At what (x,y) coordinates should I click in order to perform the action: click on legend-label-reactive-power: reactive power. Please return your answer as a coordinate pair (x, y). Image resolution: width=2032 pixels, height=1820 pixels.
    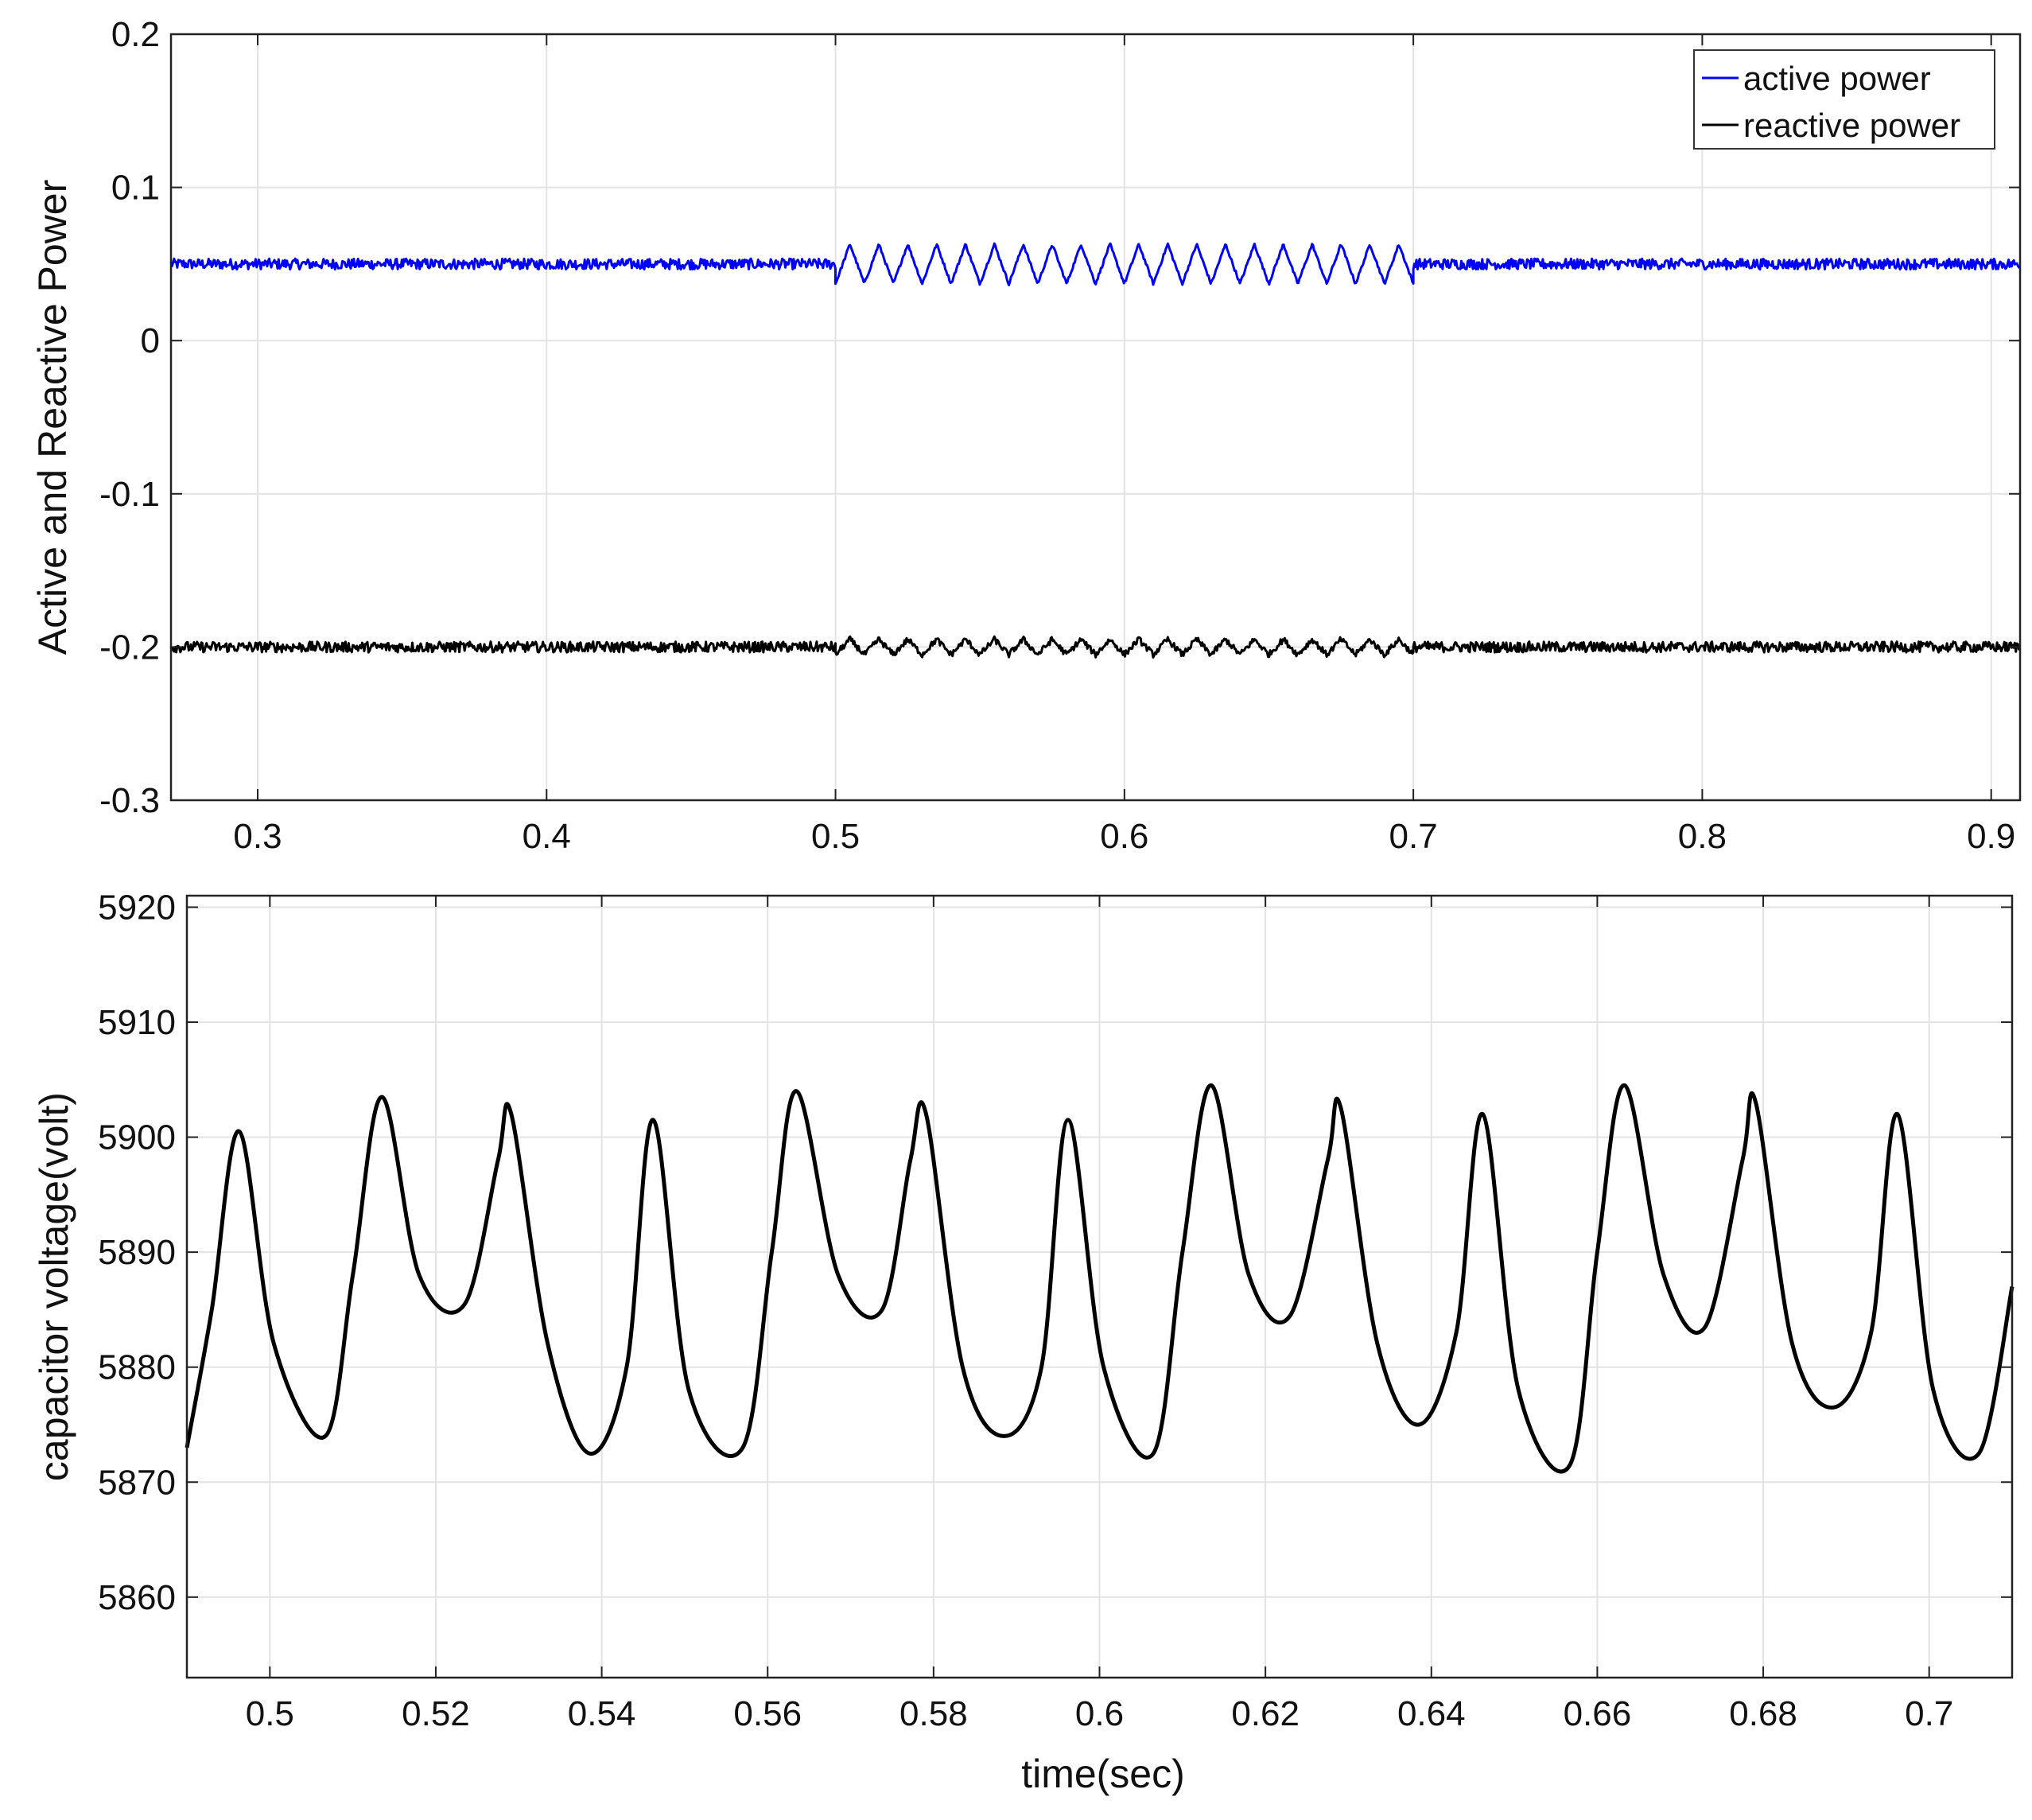
    Looking at the image, I should click on (1851, 125).